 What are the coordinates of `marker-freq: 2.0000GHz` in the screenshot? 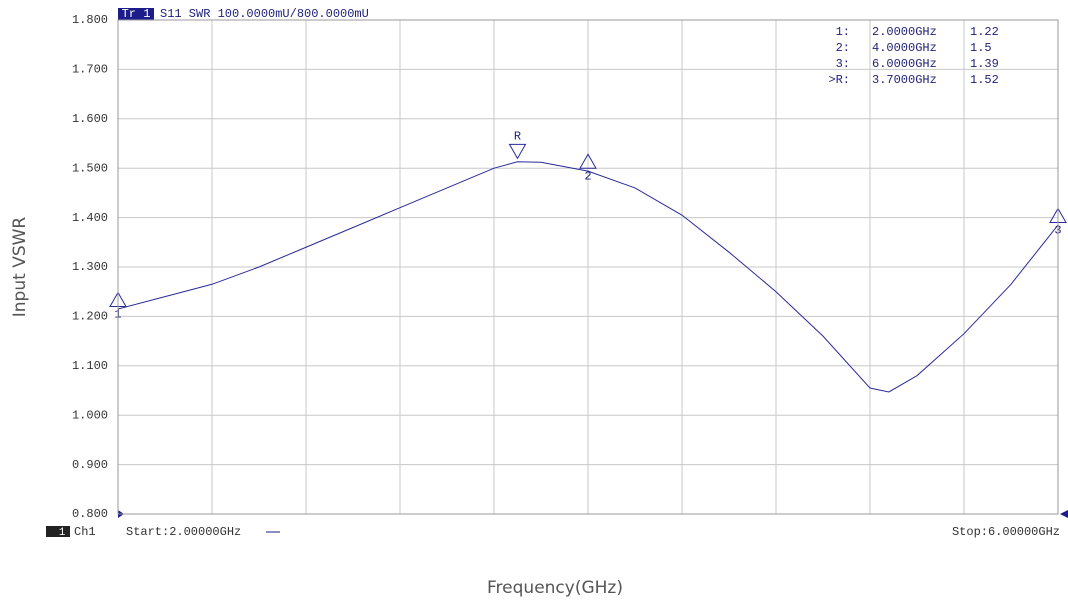 It's located at (904, 32).